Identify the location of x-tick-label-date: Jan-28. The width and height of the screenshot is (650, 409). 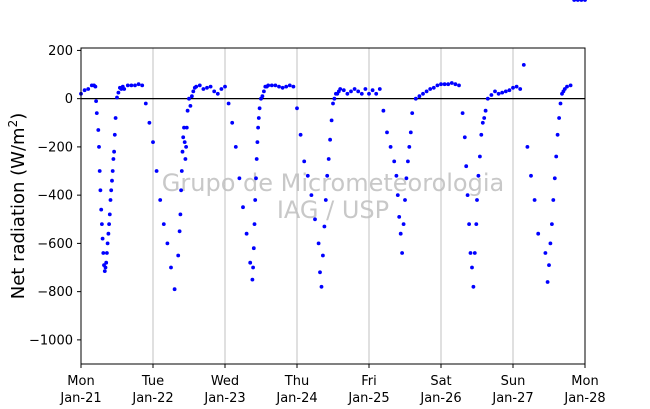
(584, 398).